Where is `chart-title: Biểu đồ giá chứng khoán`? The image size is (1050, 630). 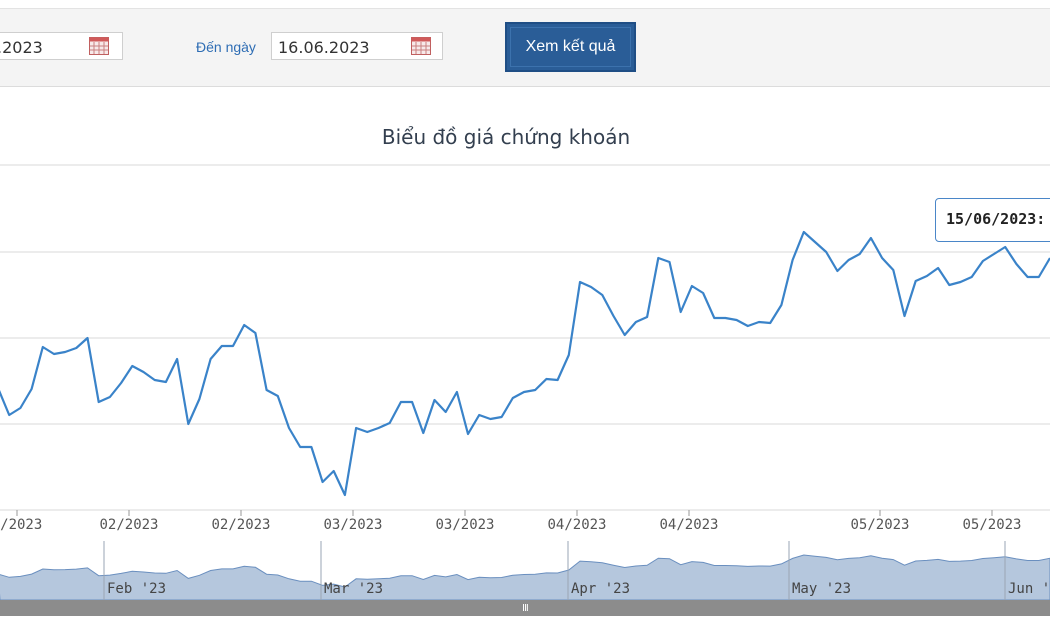 chart-title: Biểu đồ giá chứng khoán is located at coordinates (506, 137).